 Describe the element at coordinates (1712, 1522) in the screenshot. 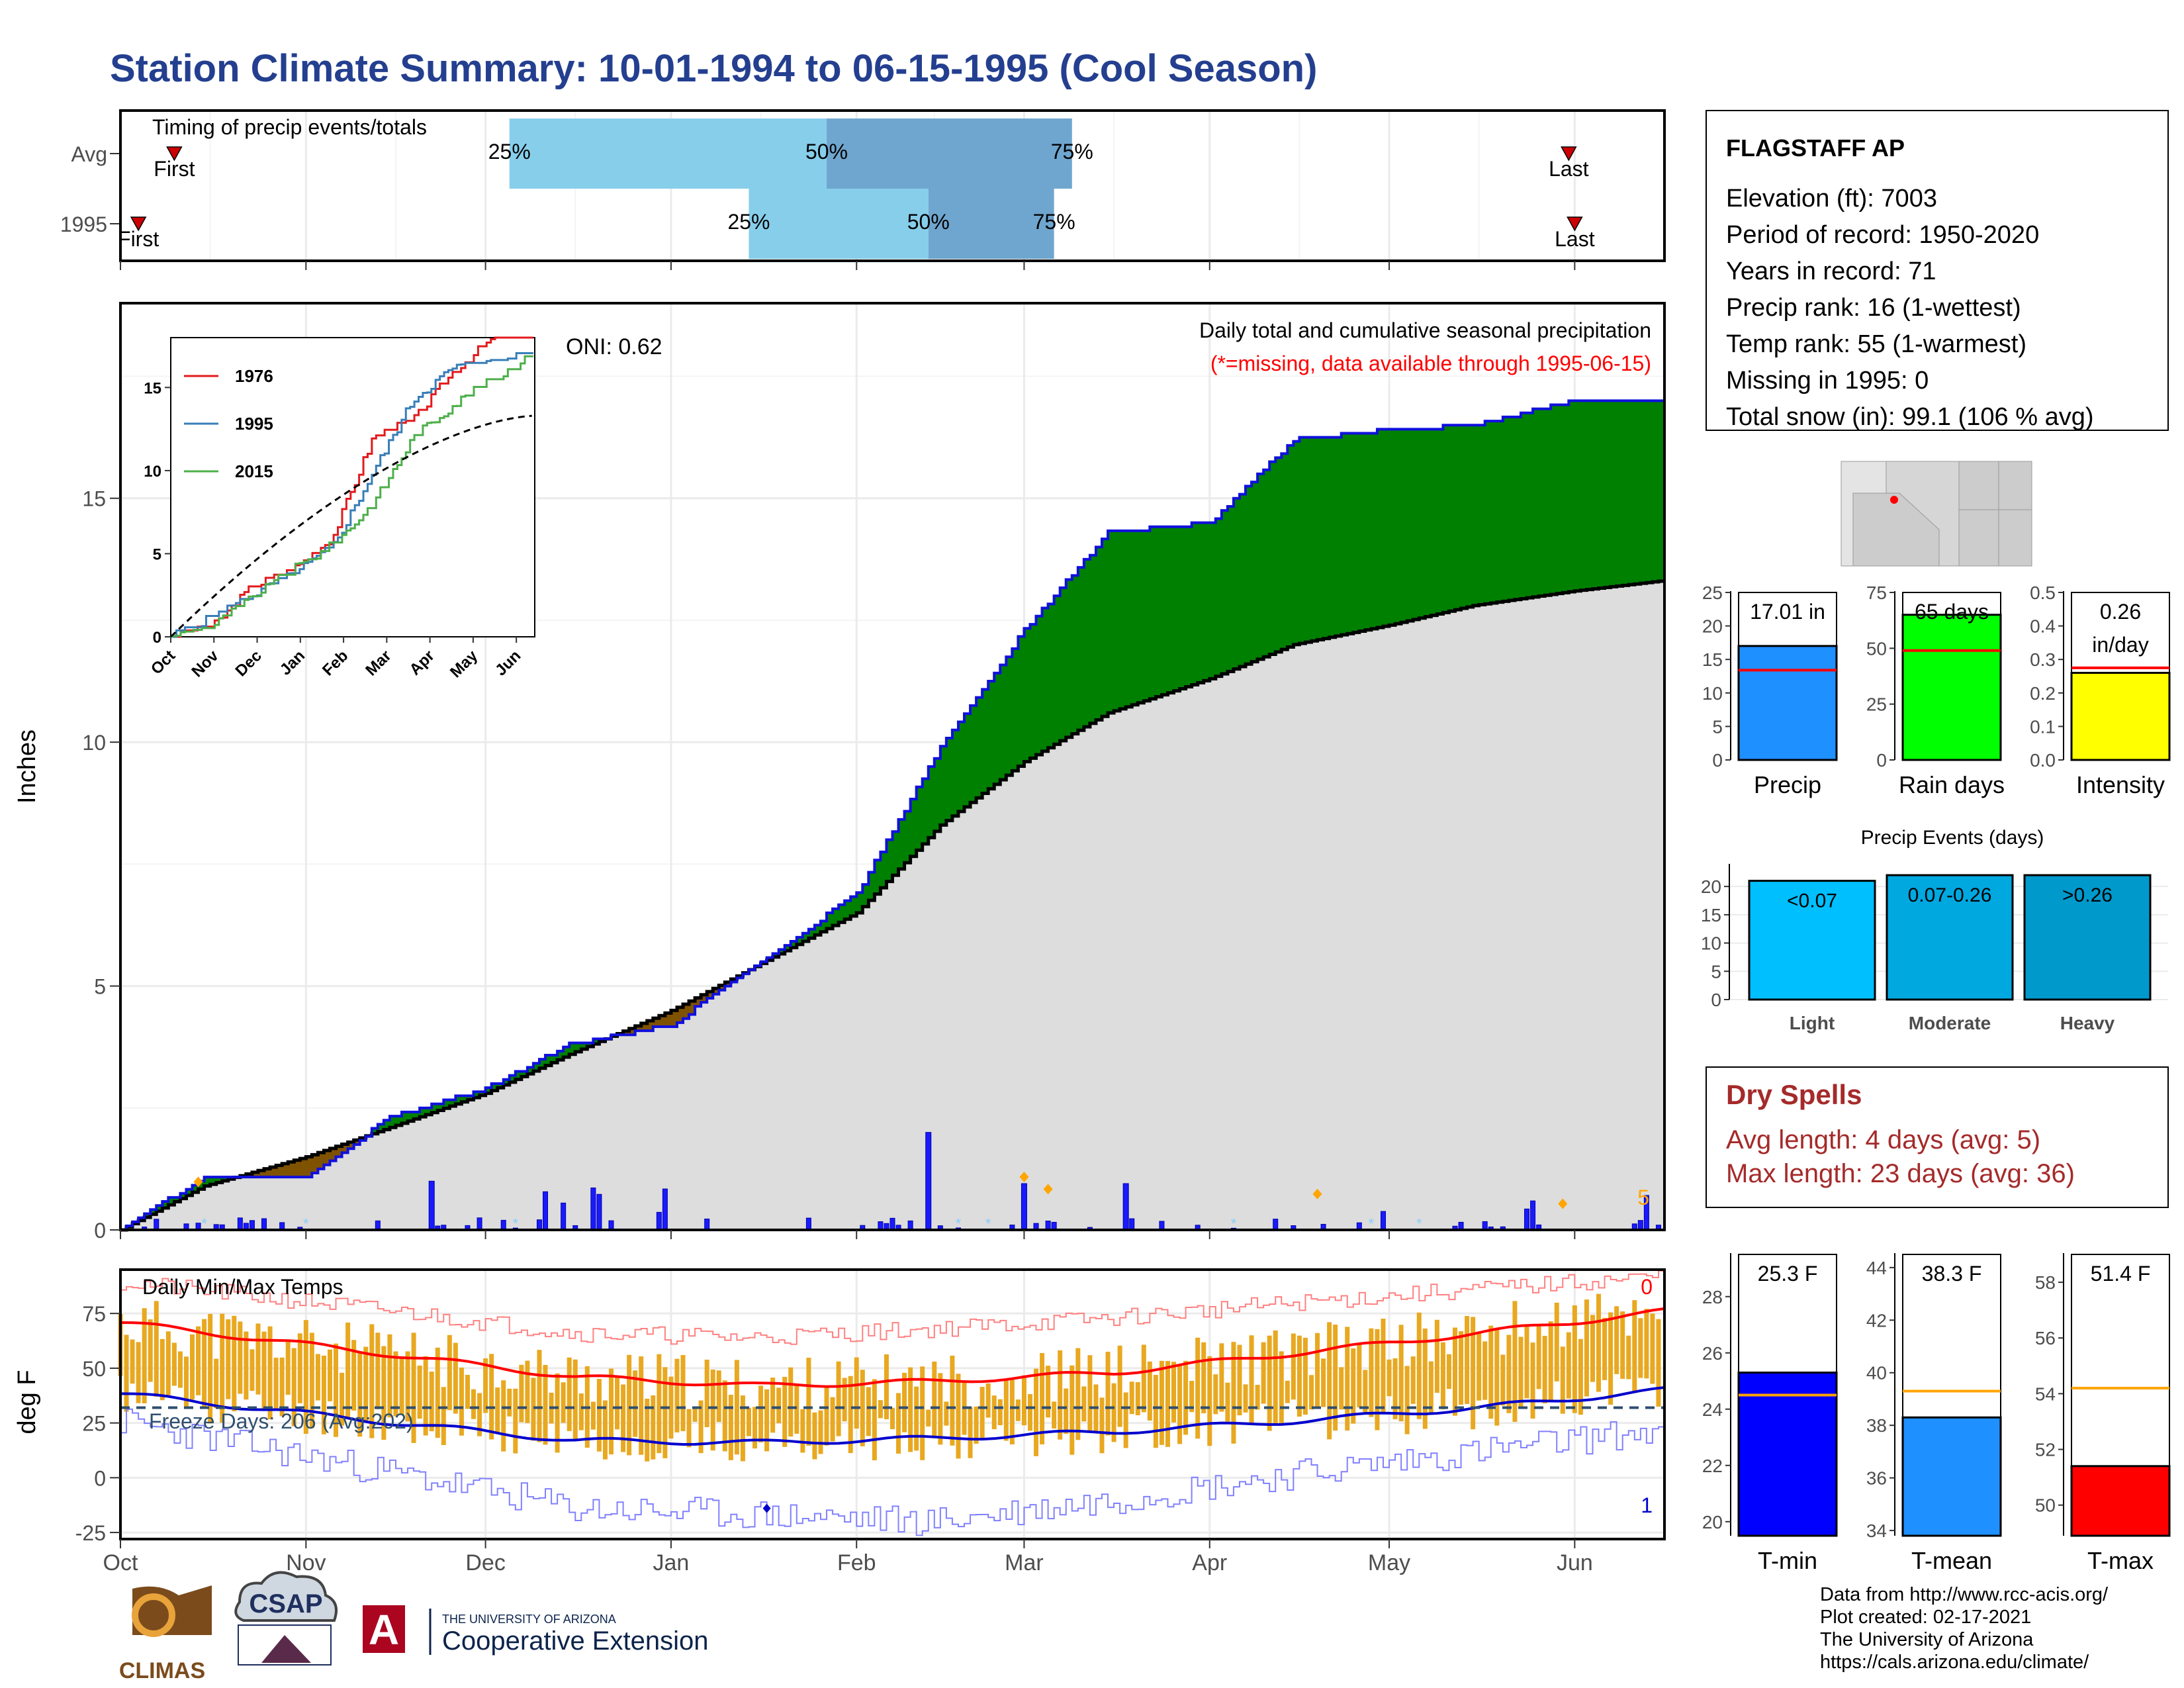

I see `temp-bar-ytick-label: 20` at that location.